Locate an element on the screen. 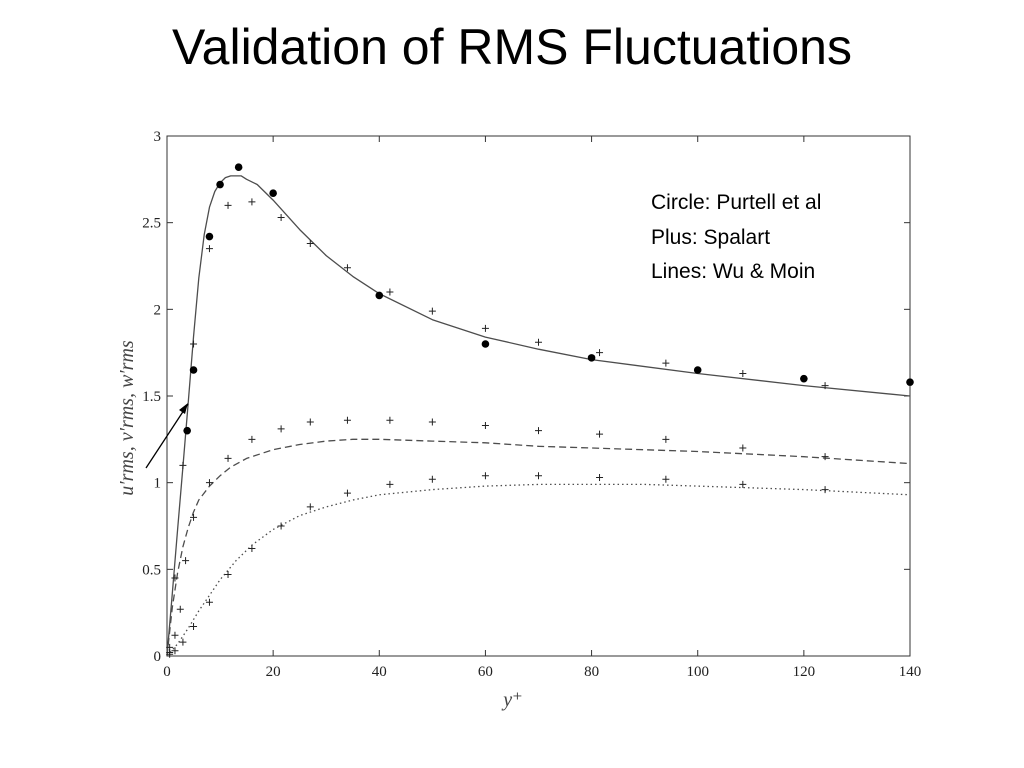  x-tick-label: 40 is located at coordinates (379, 672).